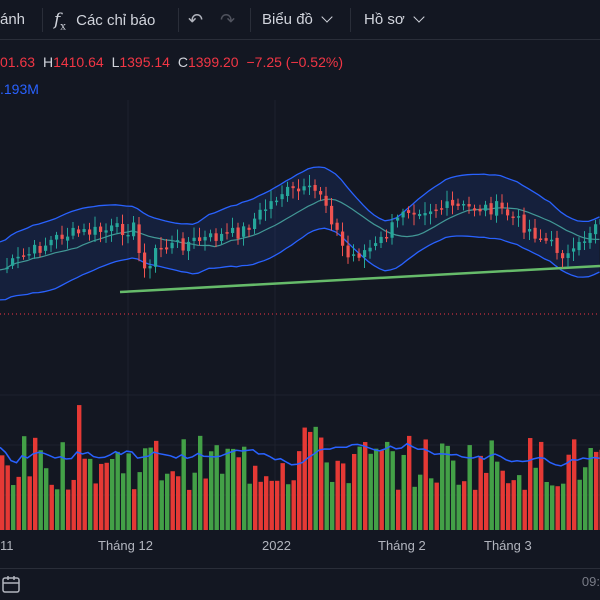  What do you see at coordinates (402, 545) in the screenshot?
I see `x-tick-label: Tháng 2` at bounding box center [402, 545].